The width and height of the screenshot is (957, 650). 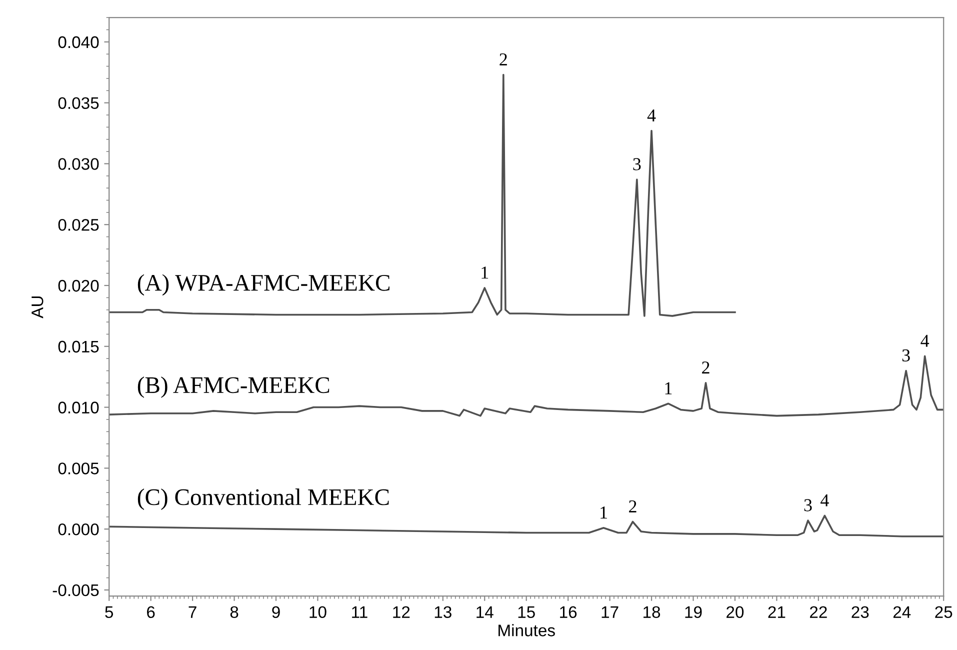 What do you see at coordinates (276, 612) in the screenshot?
I see `x-tick-label: 9` at bounding box center [276, 612].